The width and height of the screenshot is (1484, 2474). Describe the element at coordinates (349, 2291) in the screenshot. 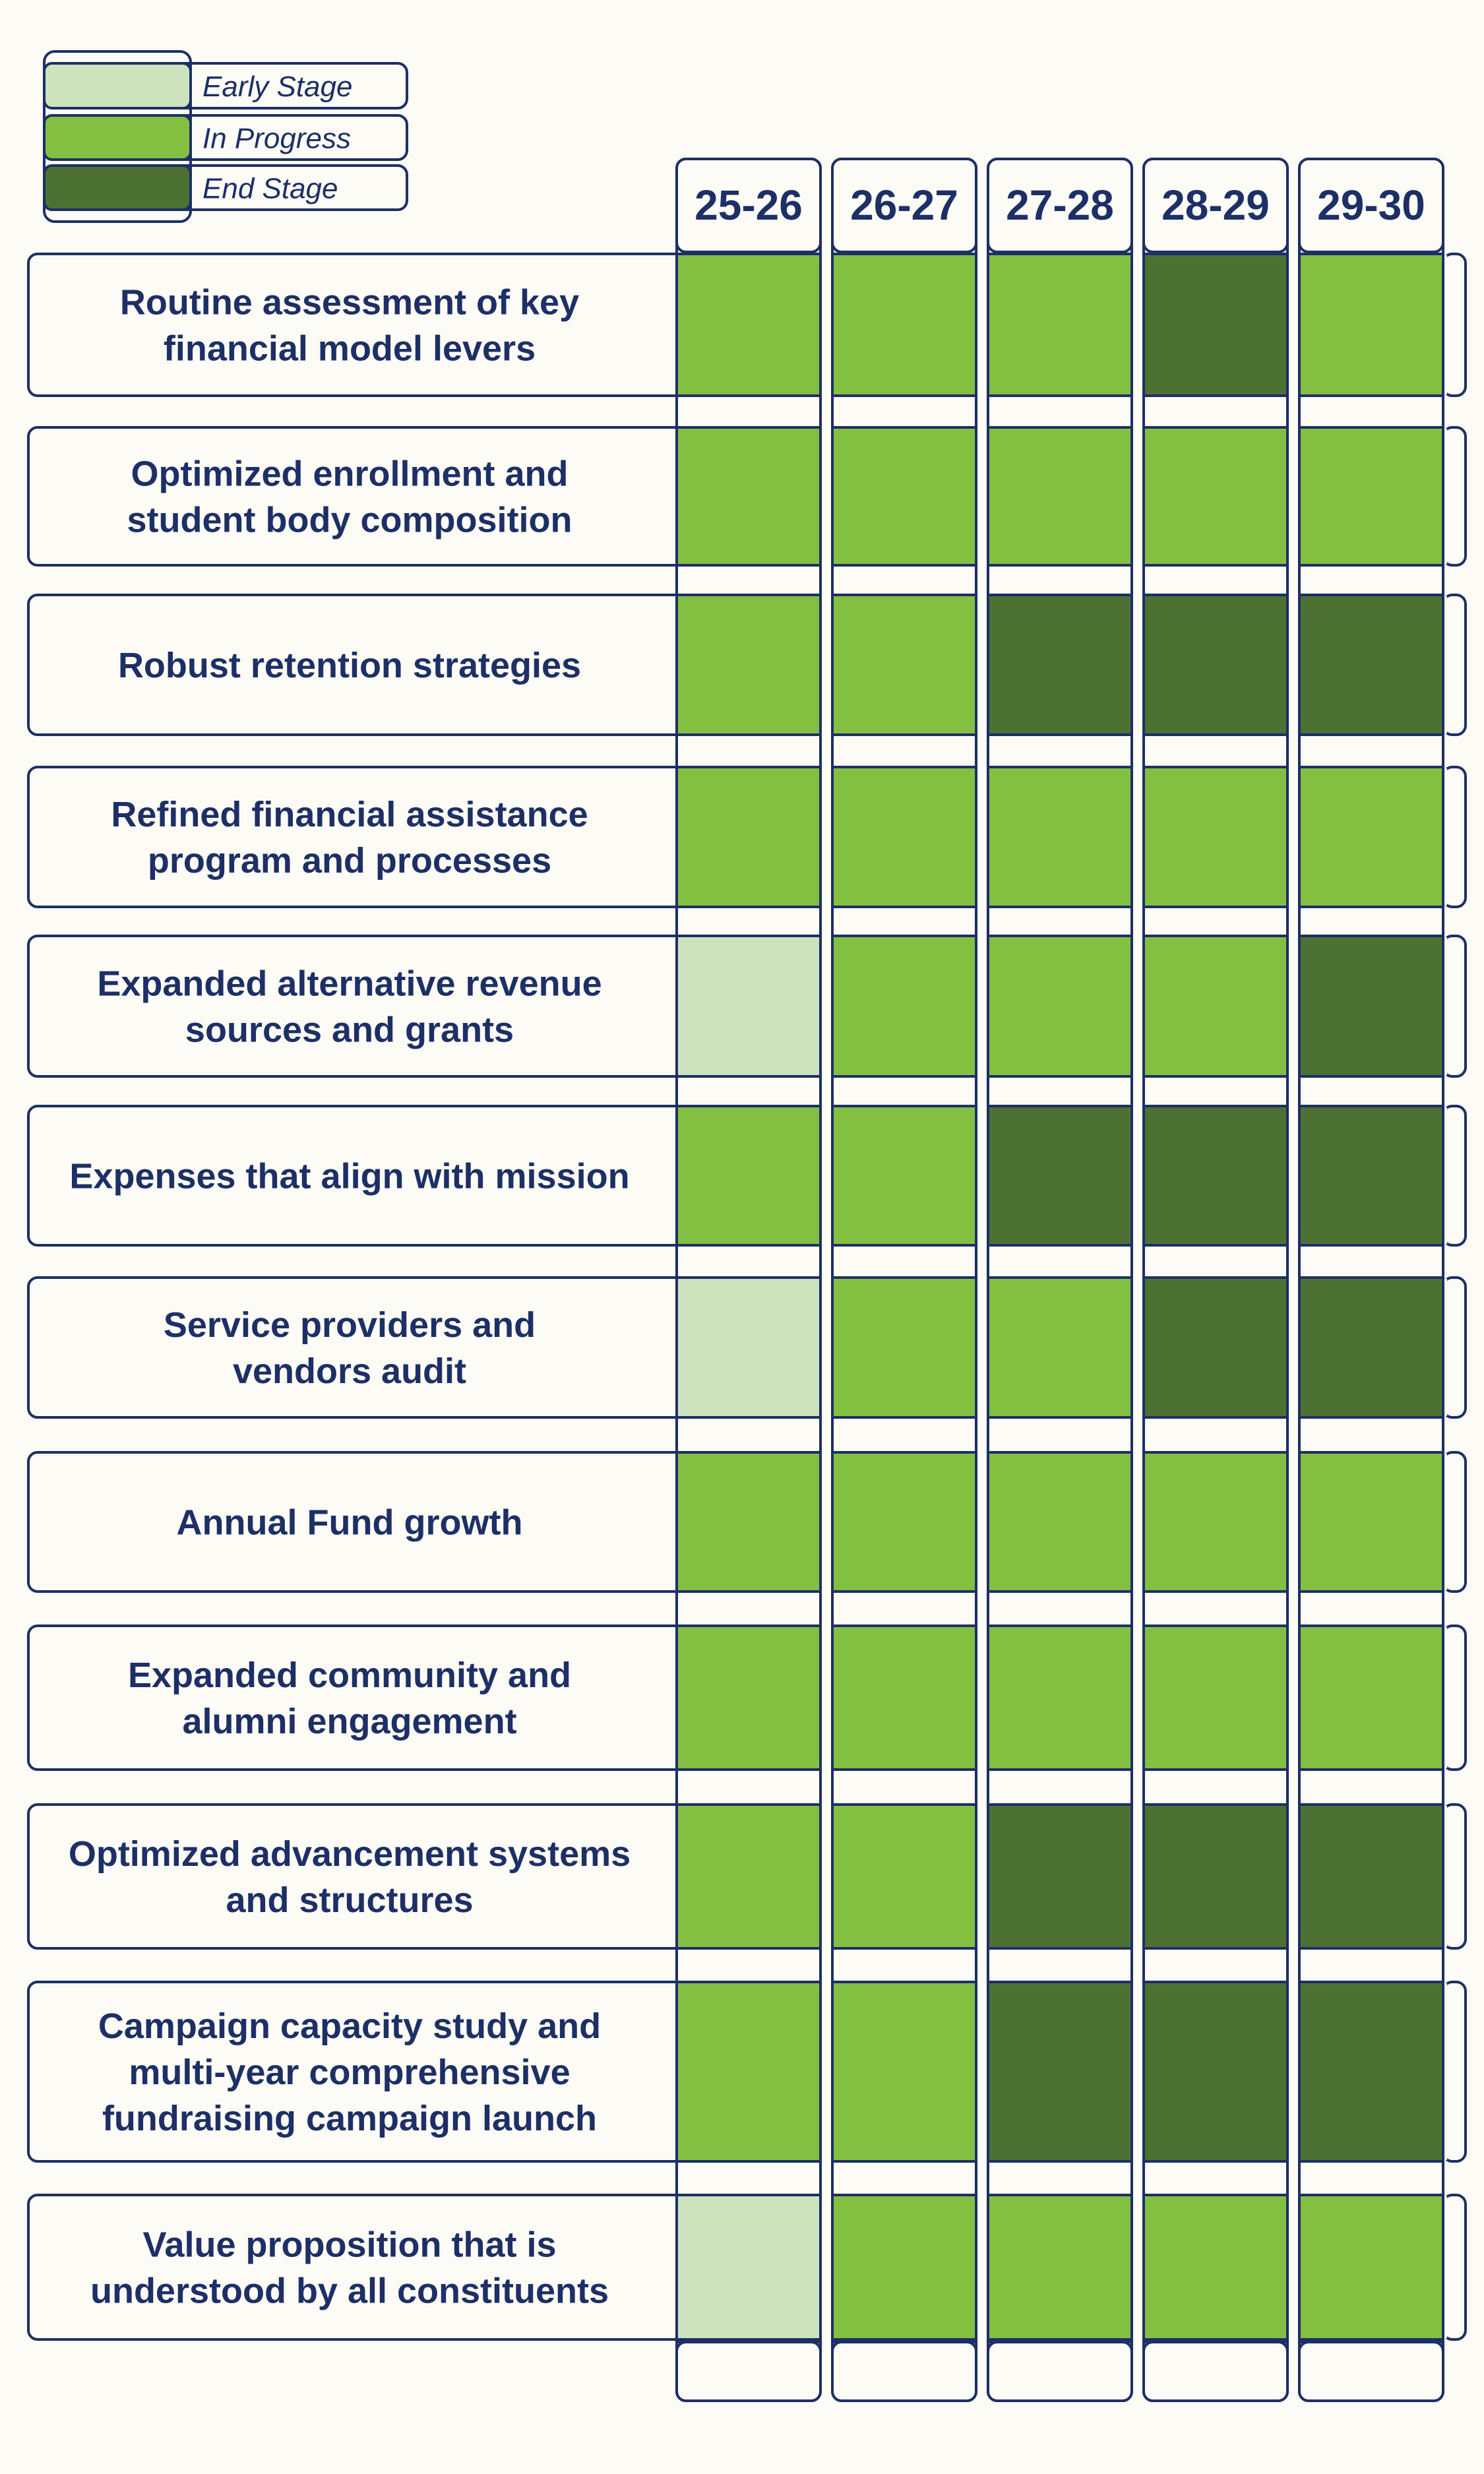

I see `initiative-label-line: understood by all constituents` at that location.